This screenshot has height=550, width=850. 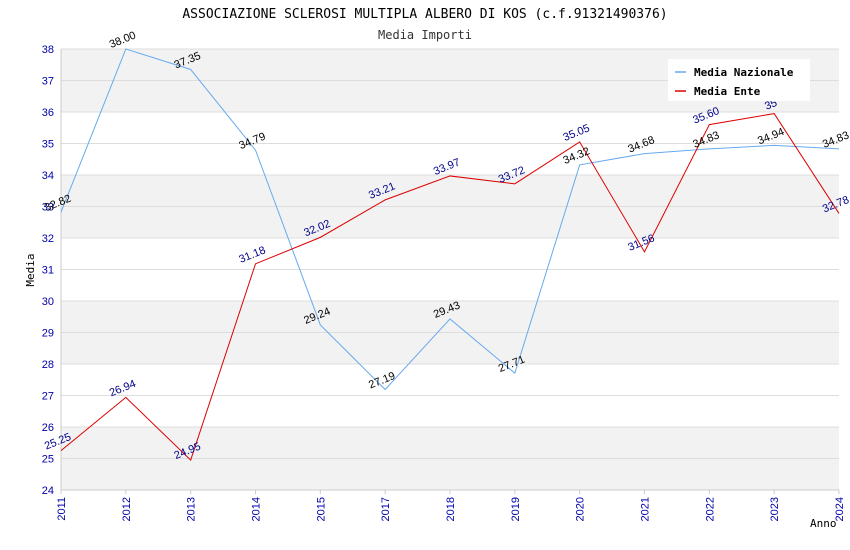 I want to click on x-tick-label: 2024, so click(x=840, y=509).